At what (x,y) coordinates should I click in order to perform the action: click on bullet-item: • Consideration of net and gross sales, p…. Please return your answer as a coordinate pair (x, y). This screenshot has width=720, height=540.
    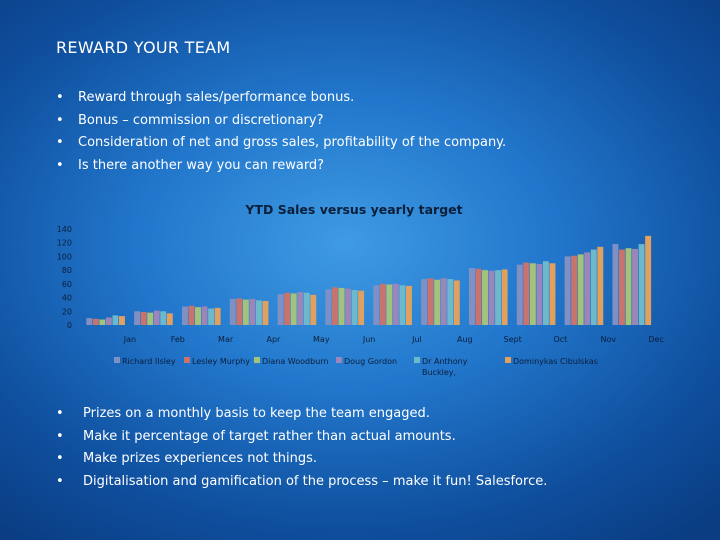
    Looking at the image, I should click on (281, 143).